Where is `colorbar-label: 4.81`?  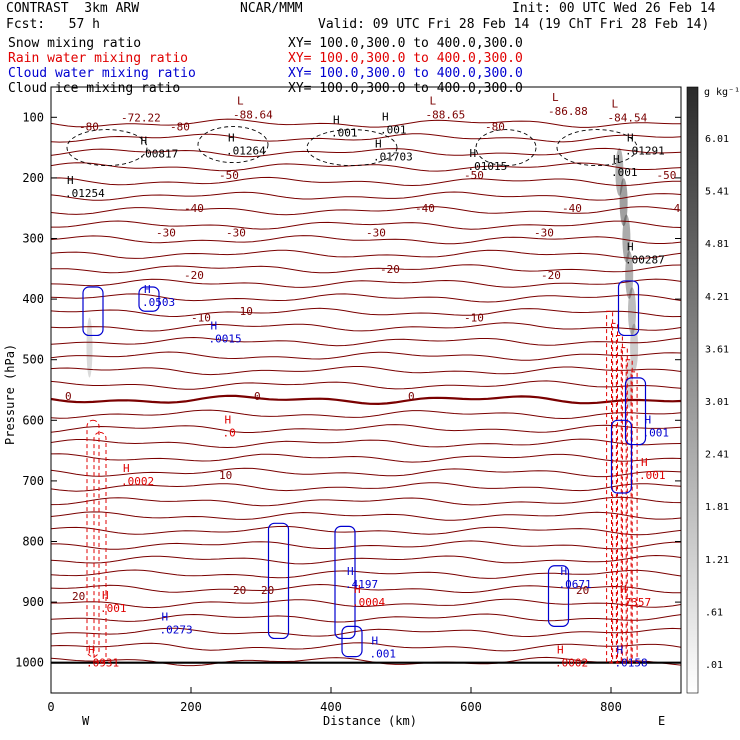
colorbar-label: 4.81 is located at coordinates (717, 244).